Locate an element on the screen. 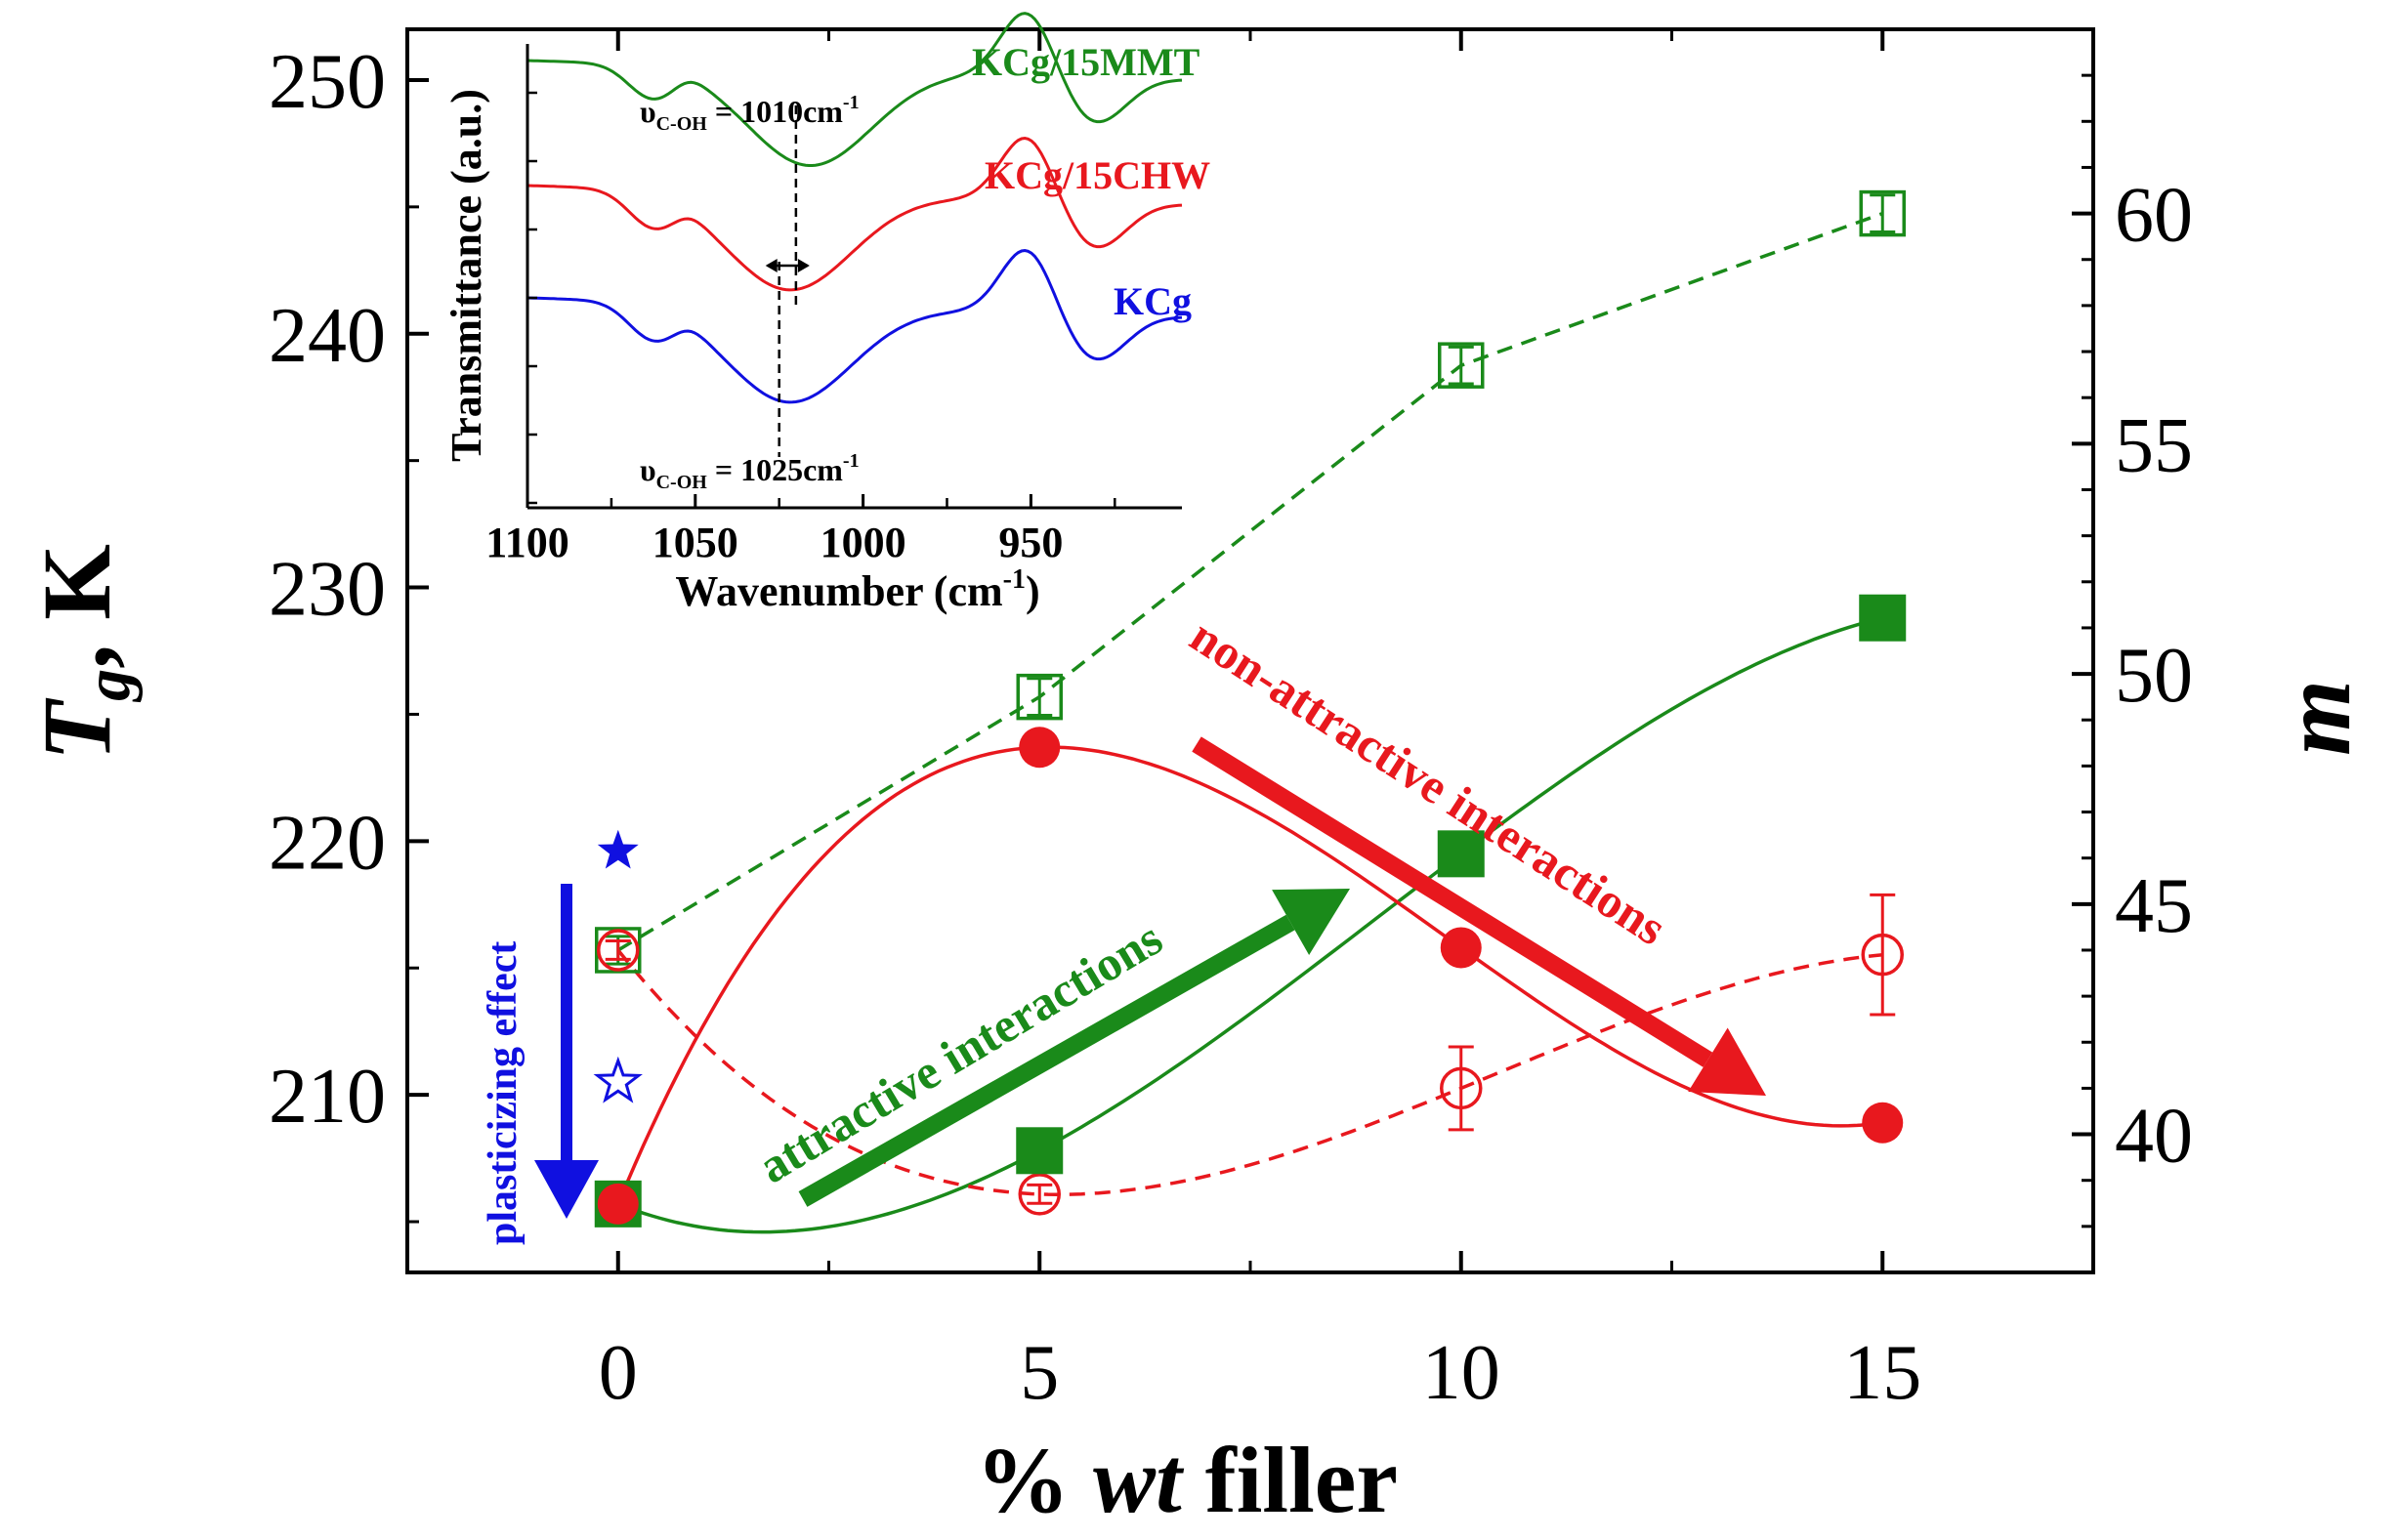 The image size is (2399, 1540). peak-top-sup: -1 is located at coordinates (851, 102).